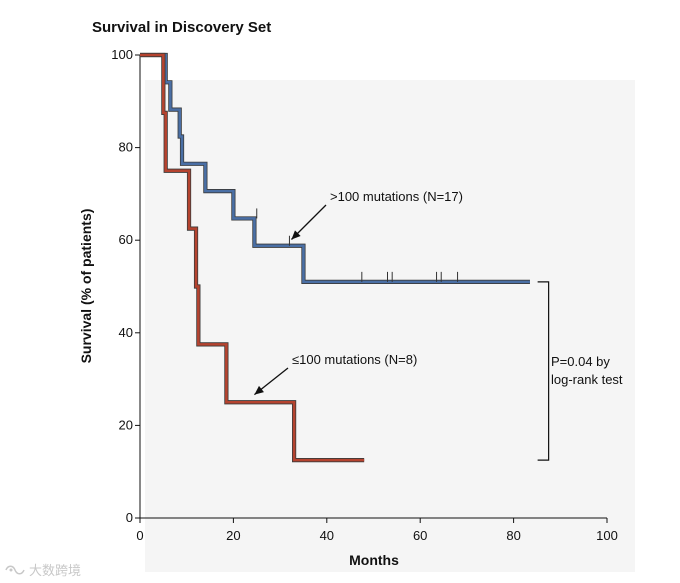  I want to click on y-axis-label: Survival (% of patients), so click(86, 286).